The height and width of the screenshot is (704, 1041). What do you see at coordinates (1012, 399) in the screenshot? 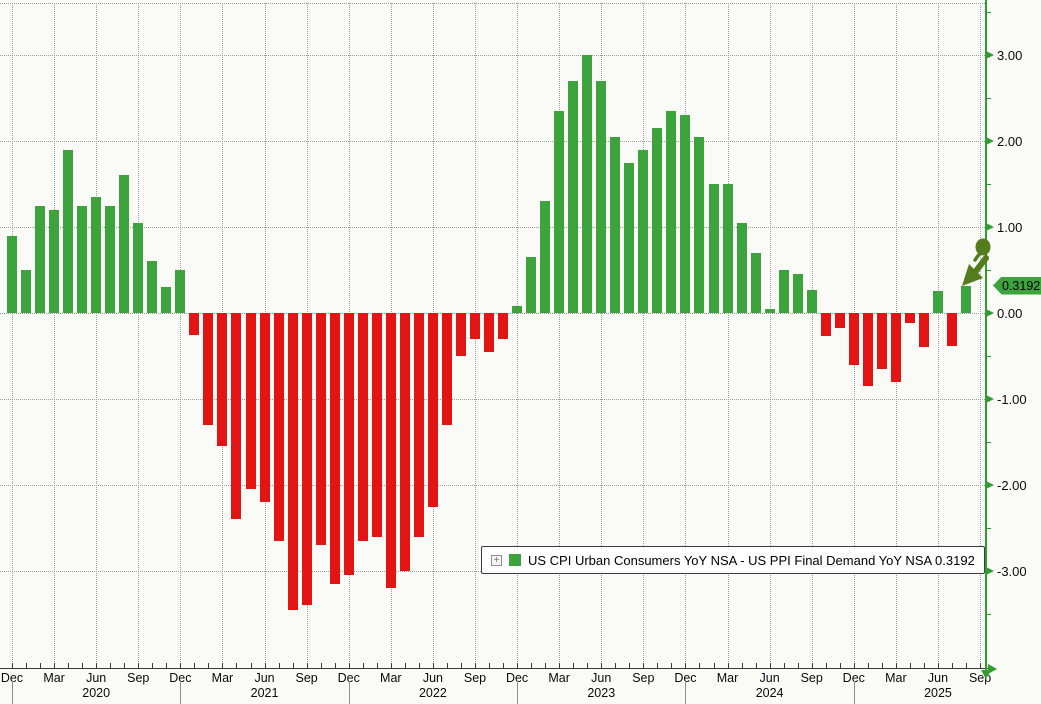
I see `y-tick-label: -1.00` at bounding box center [1012, 399].